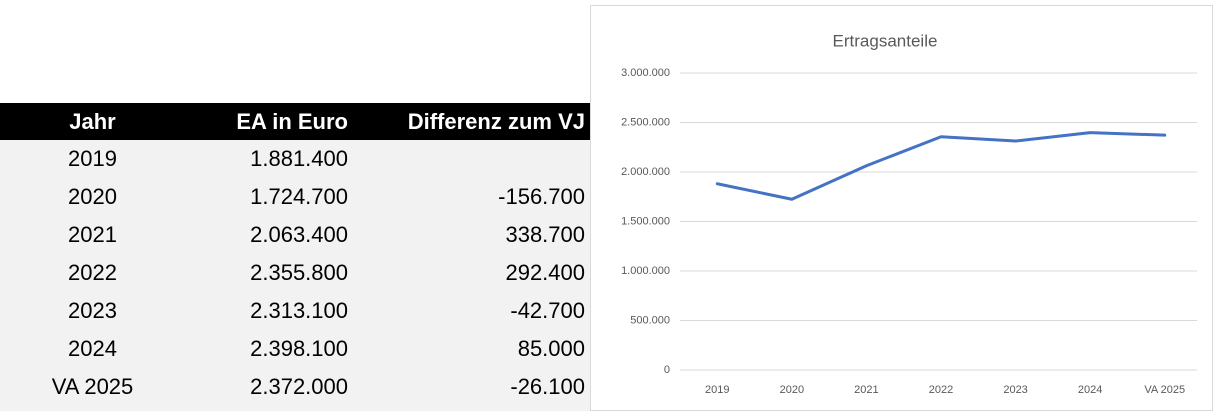  Describe the element at coordinates (299, 196) in the screenshot. I see `table-cell: 1.724.700` at that location.